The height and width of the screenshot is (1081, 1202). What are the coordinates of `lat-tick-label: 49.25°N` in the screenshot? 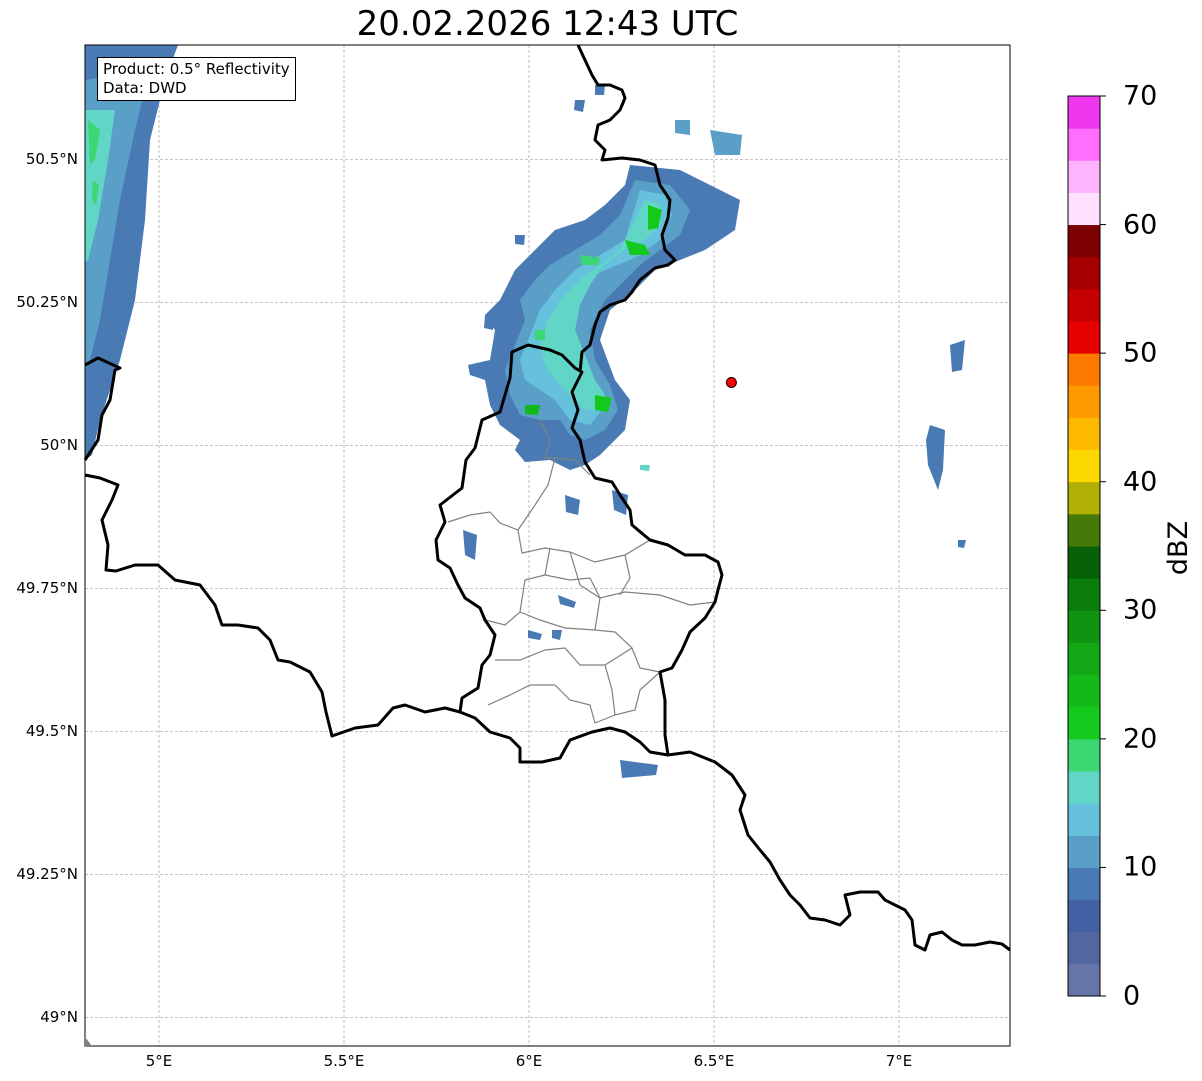 It's located at (47, 874).